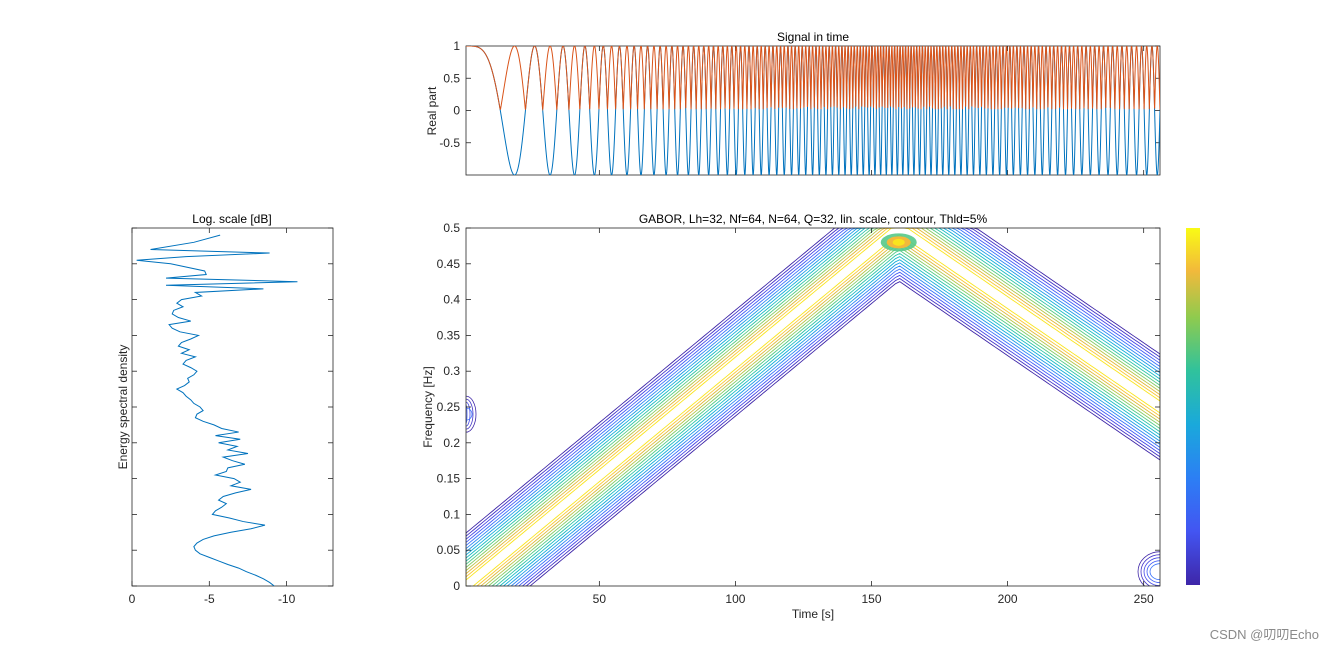 The width and height of the screenshot is (1333, 651). Describe the element at coordinates (1008, 599) in the screenshot. I see `tfr-xtick-label: 200` at that location.